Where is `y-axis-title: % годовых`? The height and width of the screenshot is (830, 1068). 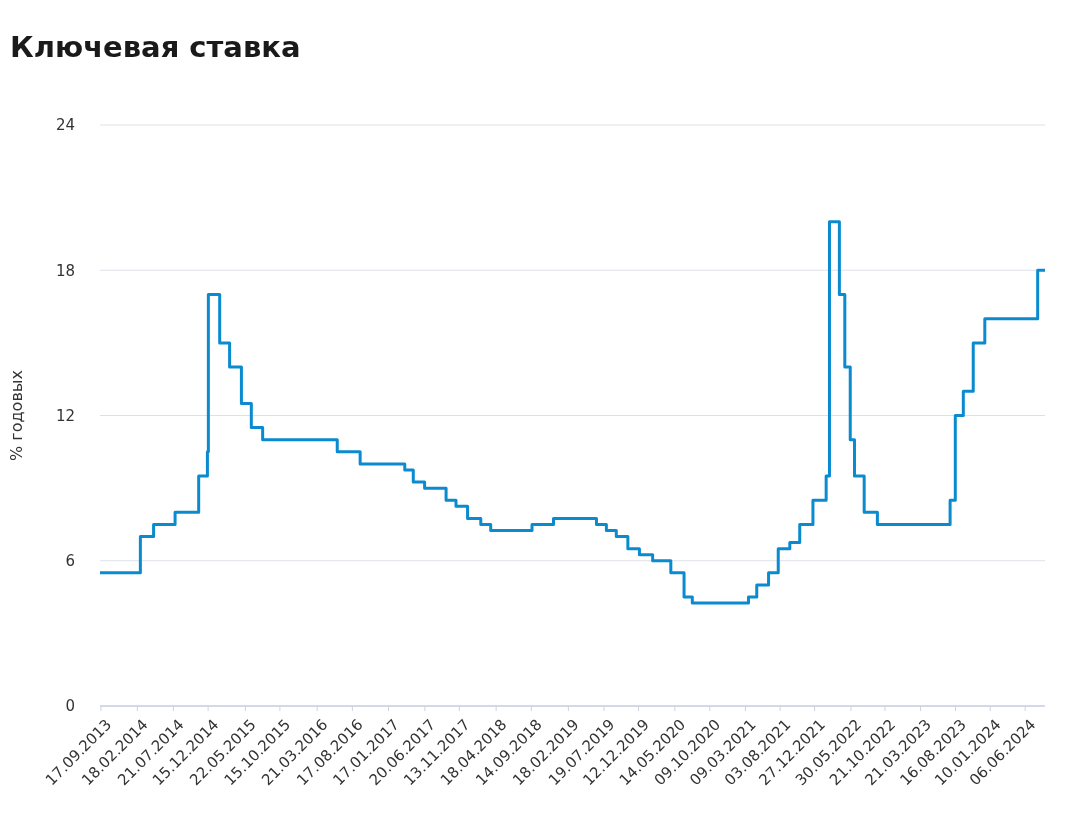 y-axis-title: % годовых is located at coordinates (16, 415).